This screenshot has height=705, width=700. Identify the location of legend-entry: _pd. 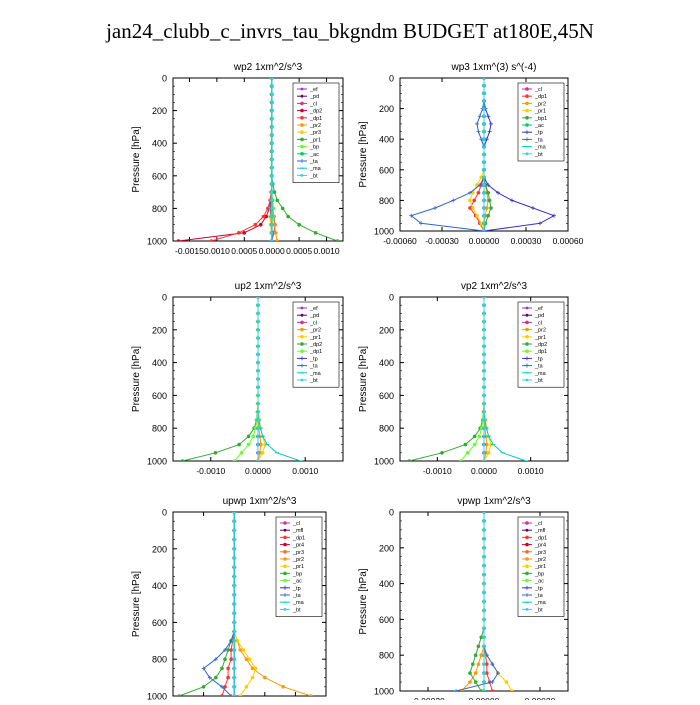
(314, 97).